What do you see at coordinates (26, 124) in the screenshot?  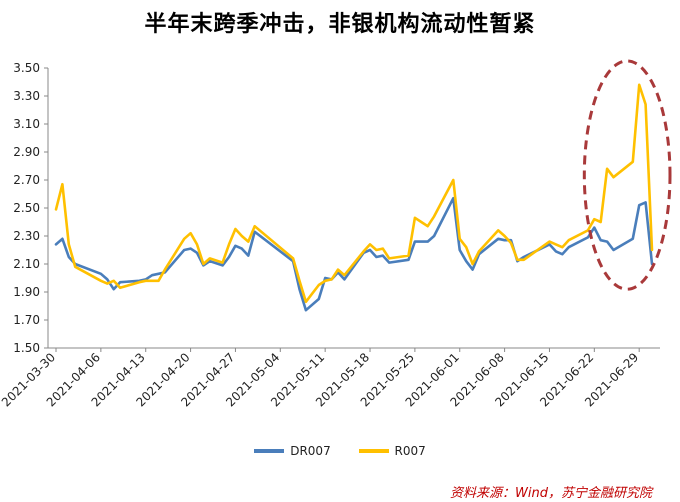 I see `y-tick-label: 3.10` at bounding box center [26, 124].